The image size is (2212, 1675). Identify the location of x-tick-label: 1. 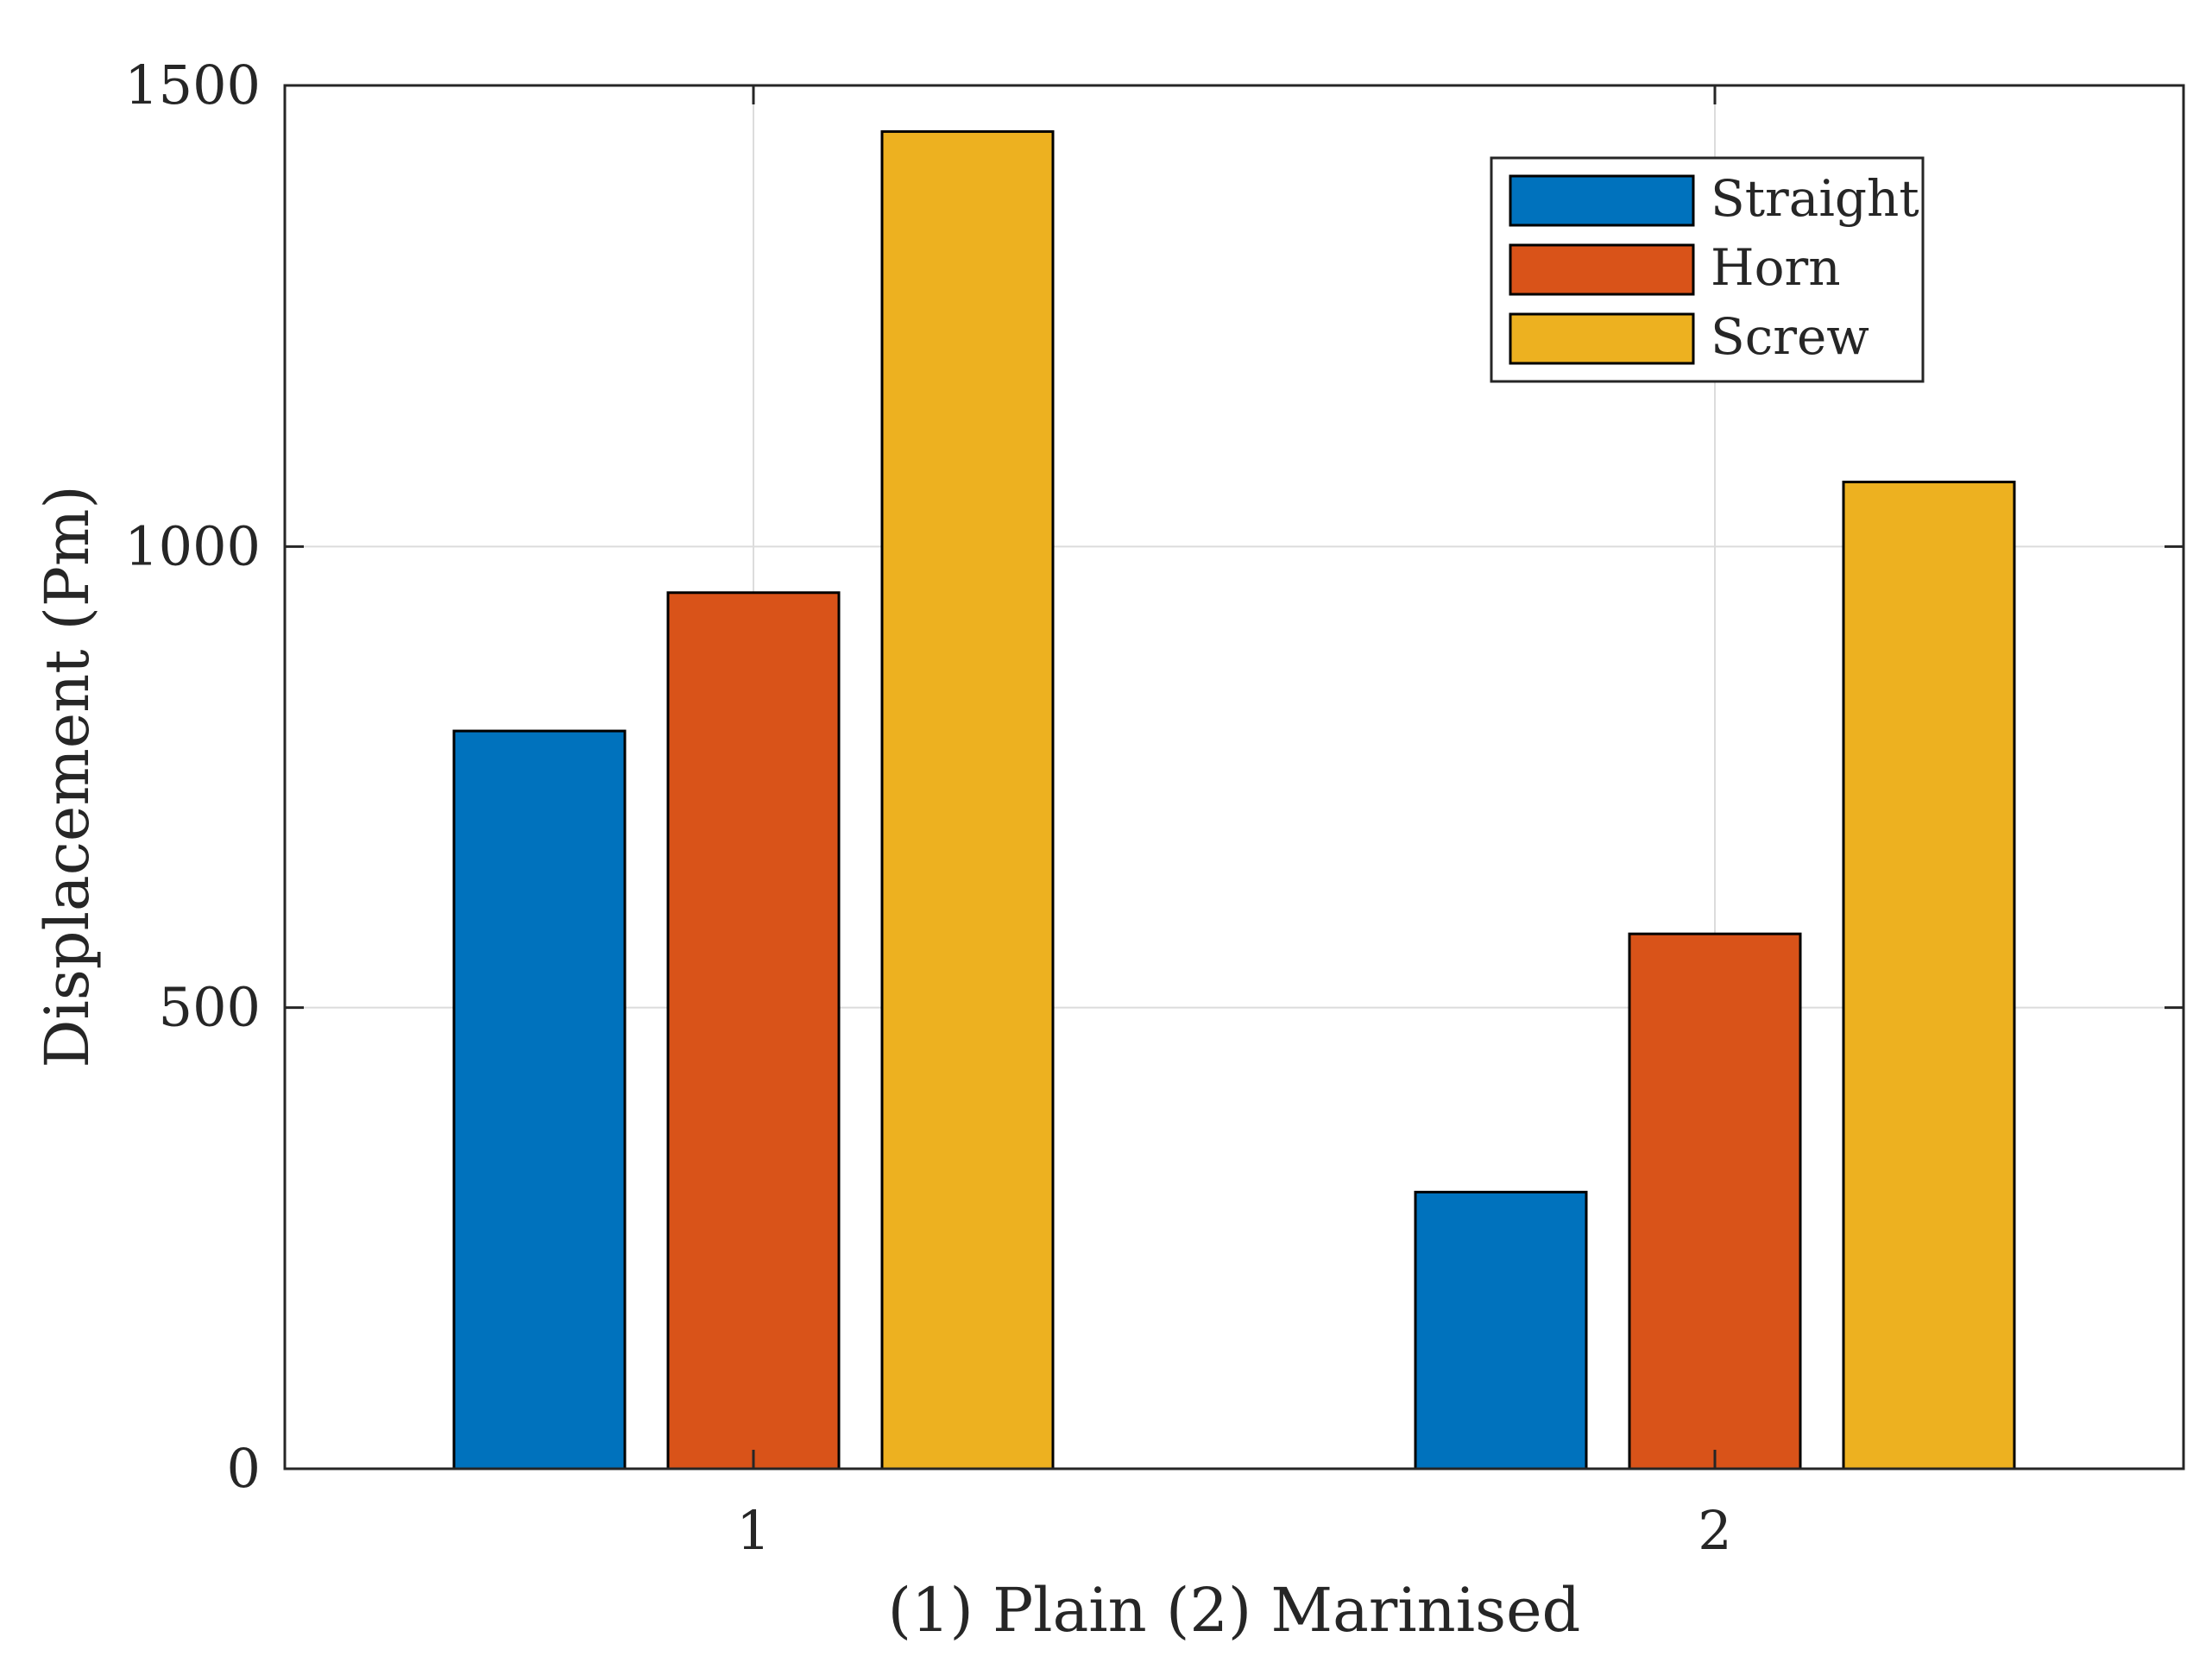
(753, 1530).